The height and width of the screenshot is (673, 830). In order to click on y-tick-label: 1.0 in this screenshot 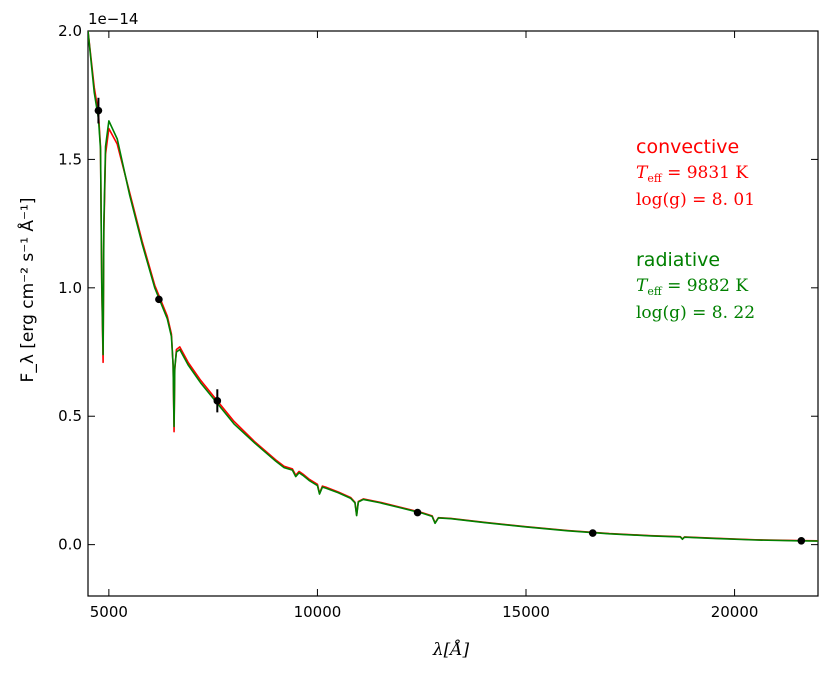, I will do `click(70, 288)`.